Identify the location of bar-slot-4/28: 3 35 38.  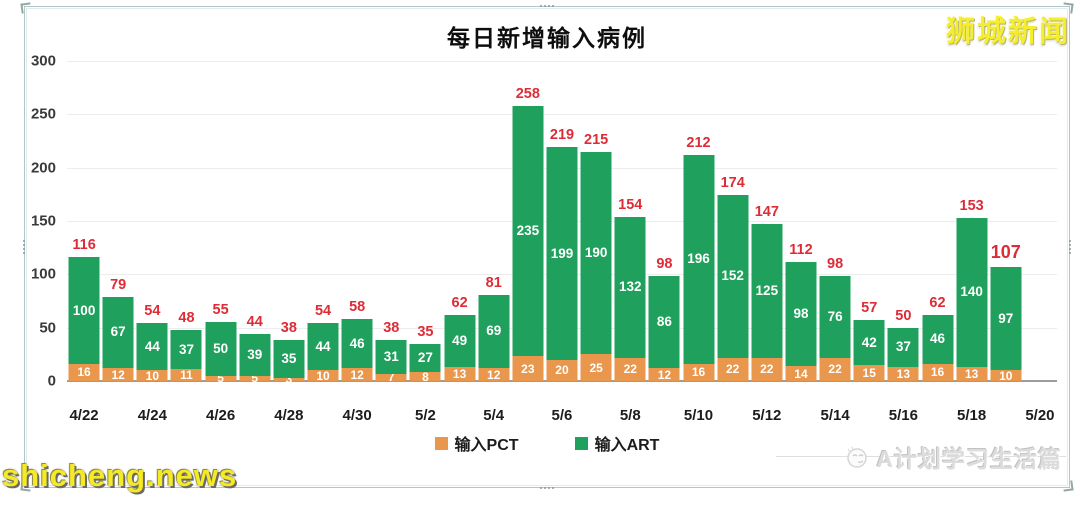
(289, 223).